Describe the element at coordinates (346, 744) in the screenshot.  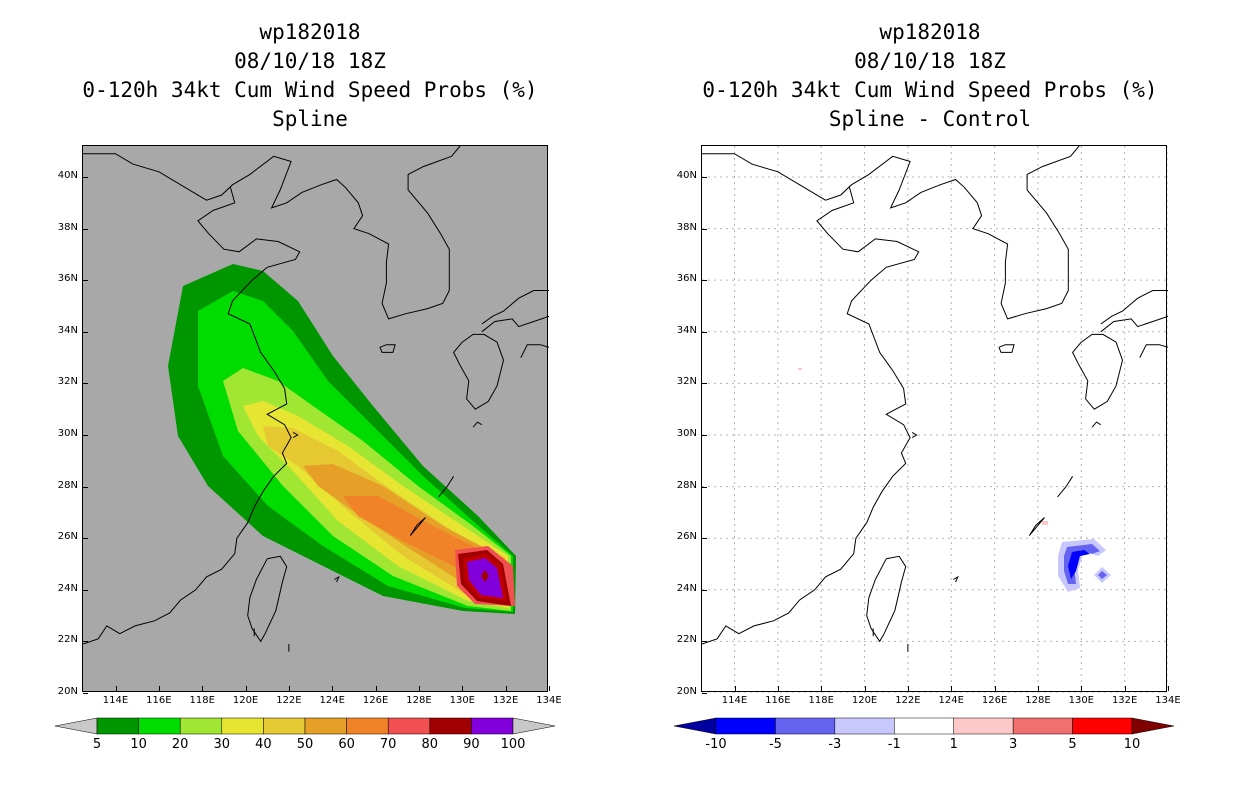
I see `colorbar-label: 60` at that location.